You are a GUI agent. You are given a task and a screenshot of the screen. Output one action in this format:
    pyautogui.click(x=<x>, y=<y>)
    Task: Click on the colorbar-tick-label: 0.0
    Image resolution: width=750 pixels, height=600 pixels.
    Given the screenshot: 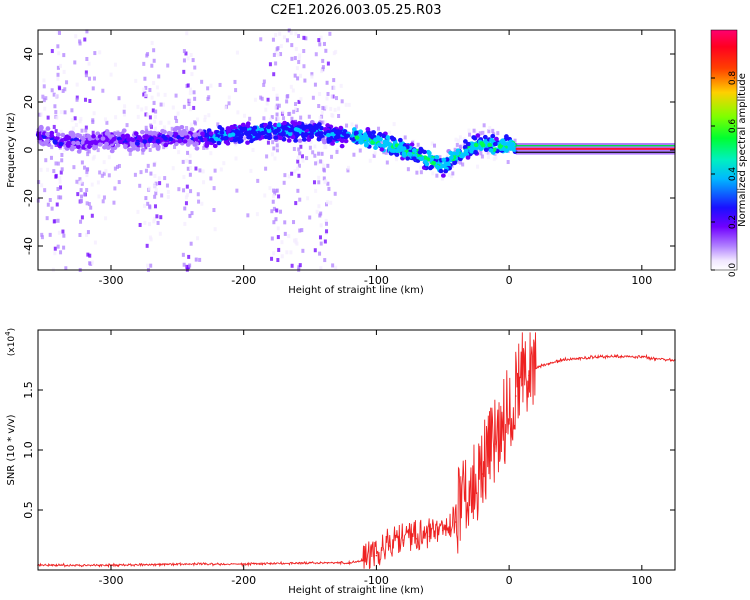 What is the action you would take?
    pyautogui.click(x=733, y=270)
    